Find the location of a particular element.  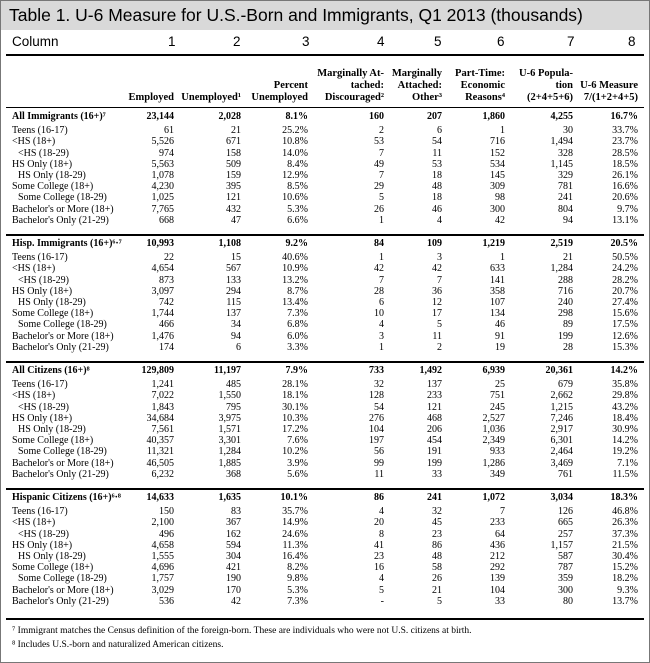

column-header-line: Unemployed¹ is located at coordinates (211, 97).